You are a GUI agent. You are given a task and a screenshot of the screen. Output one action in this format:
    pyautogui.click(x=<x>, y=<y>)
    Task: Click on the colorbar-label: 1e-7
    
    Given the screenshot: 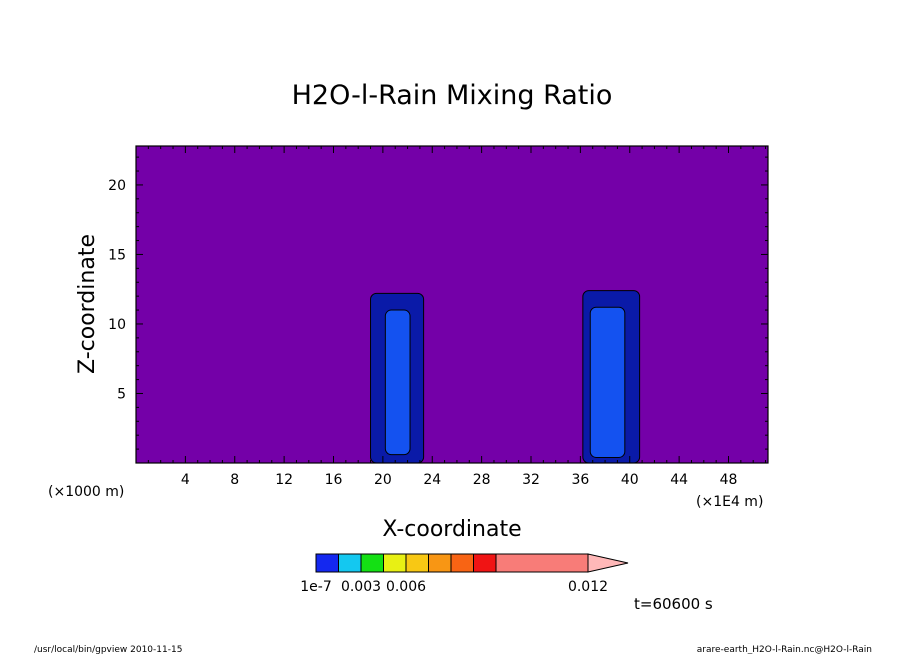 What is the action you would take?
    pyautogui.click(x=315, y=587)
    